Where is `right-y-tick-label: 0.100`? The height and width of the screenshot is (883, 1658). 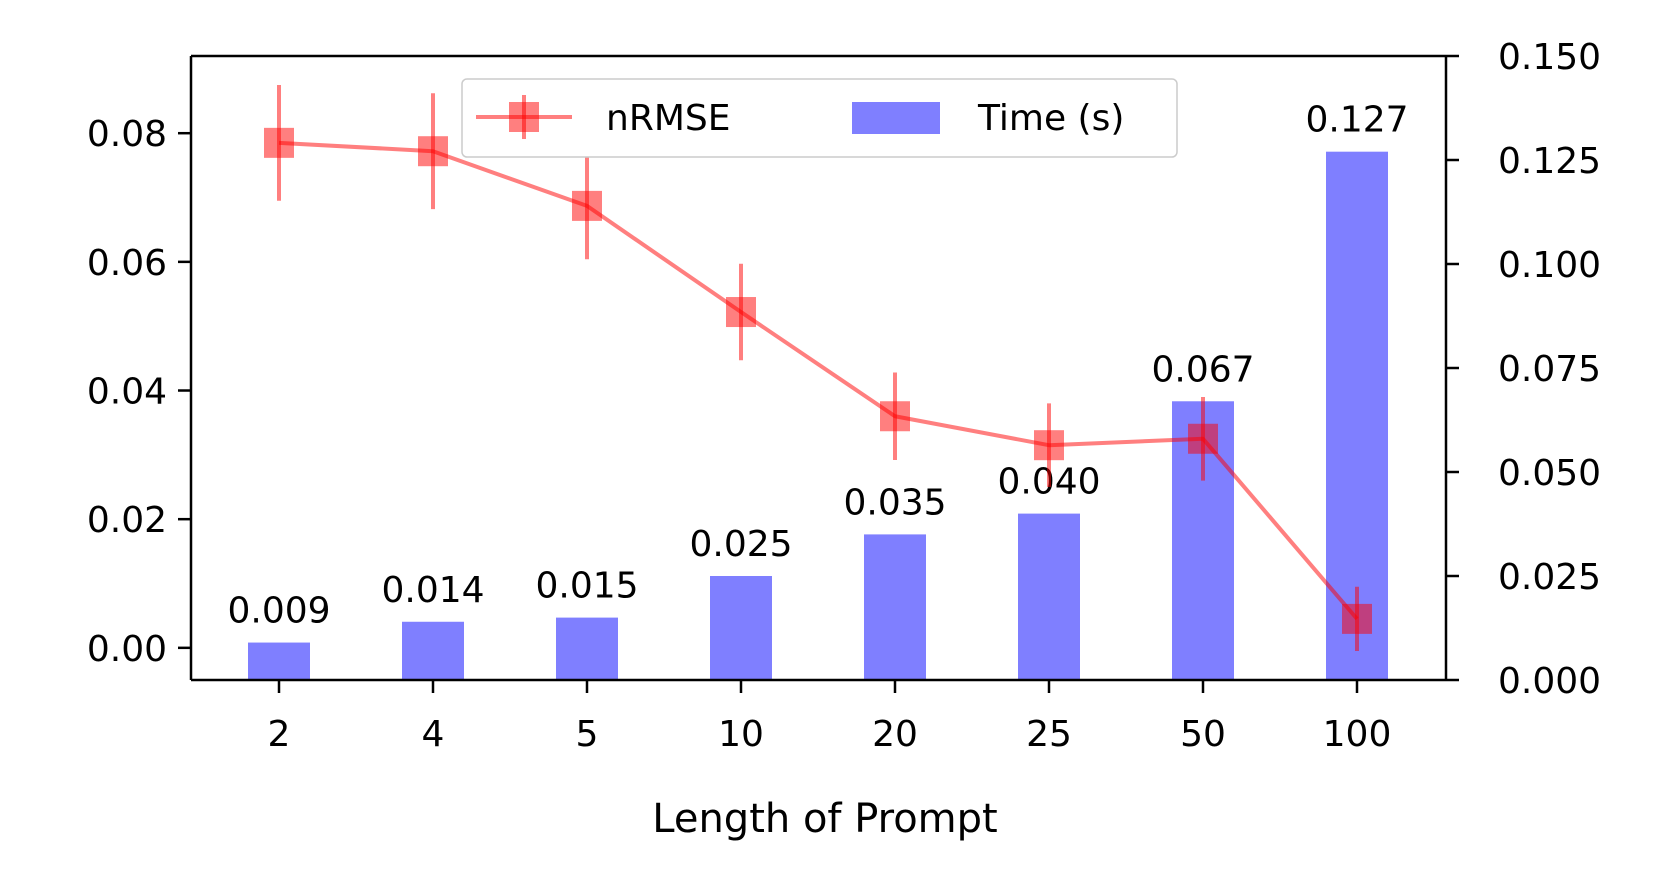
right-y-tick-label: 0.100 is located at coordinates (1549, 265).